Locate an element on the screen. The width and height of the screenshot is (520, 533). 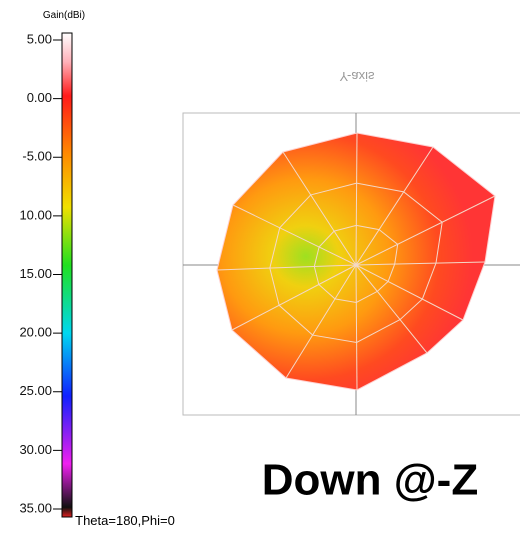
colorbar-tick-label: 20.00 is located at coordinates (35, 332).